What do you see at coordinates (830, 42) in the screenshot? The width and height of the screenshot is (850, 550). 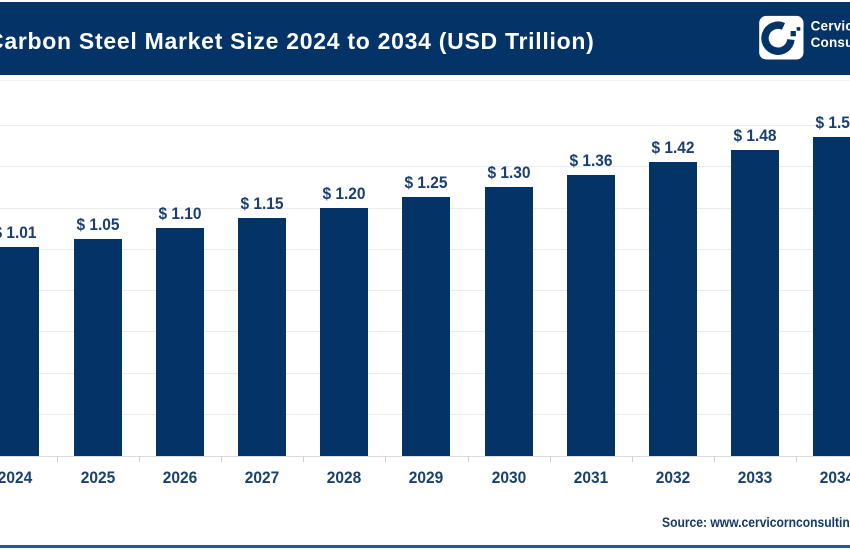 I see `svg-text: Consulting` at bounding box center [830, 42].